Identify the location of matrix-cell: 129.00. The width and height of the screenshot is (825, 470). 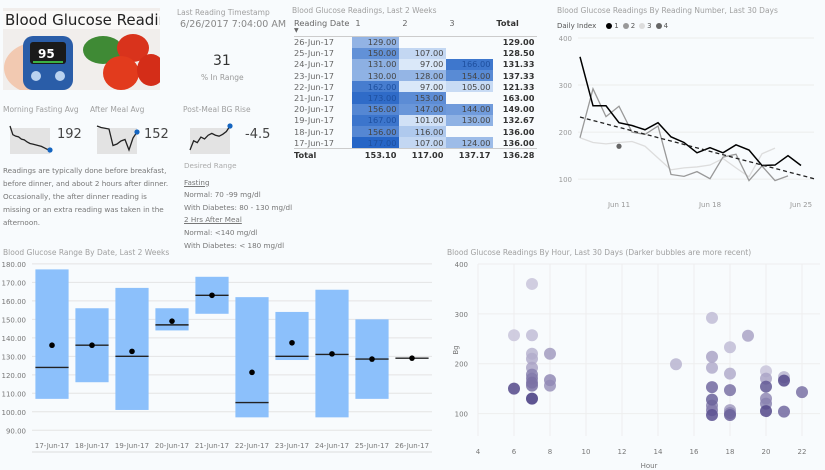
(376, 42).